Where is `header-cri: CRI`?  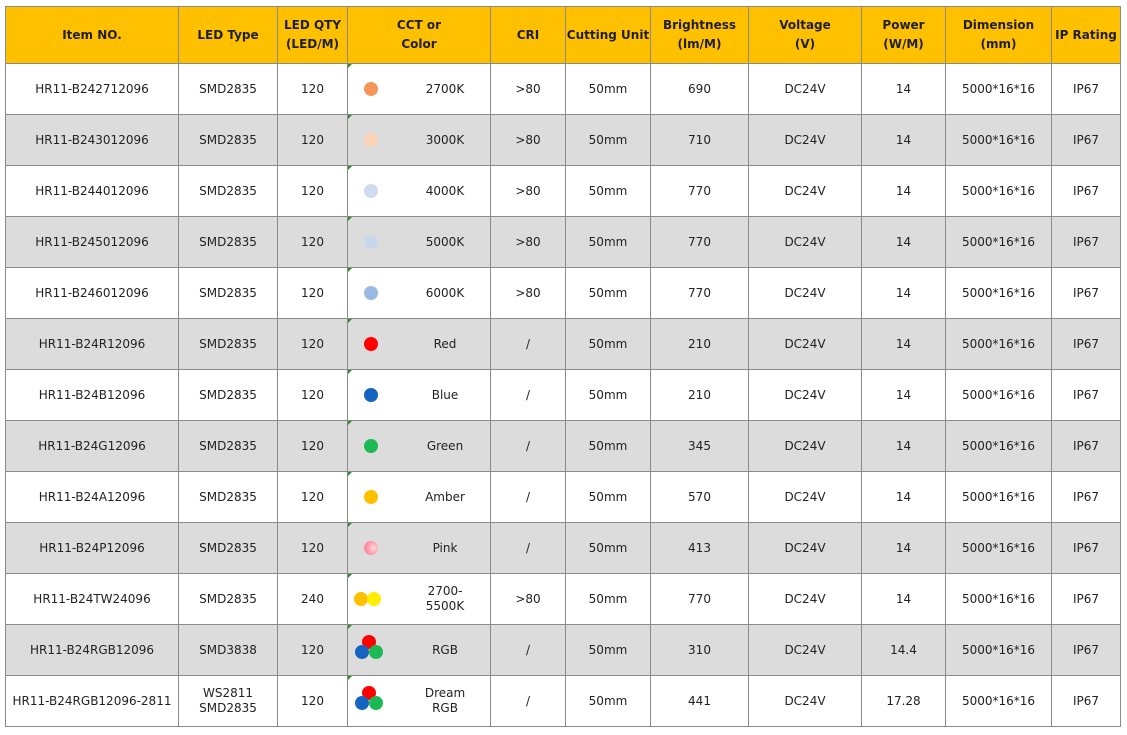
header-cri: CRI is located at coordinates (528, 35).